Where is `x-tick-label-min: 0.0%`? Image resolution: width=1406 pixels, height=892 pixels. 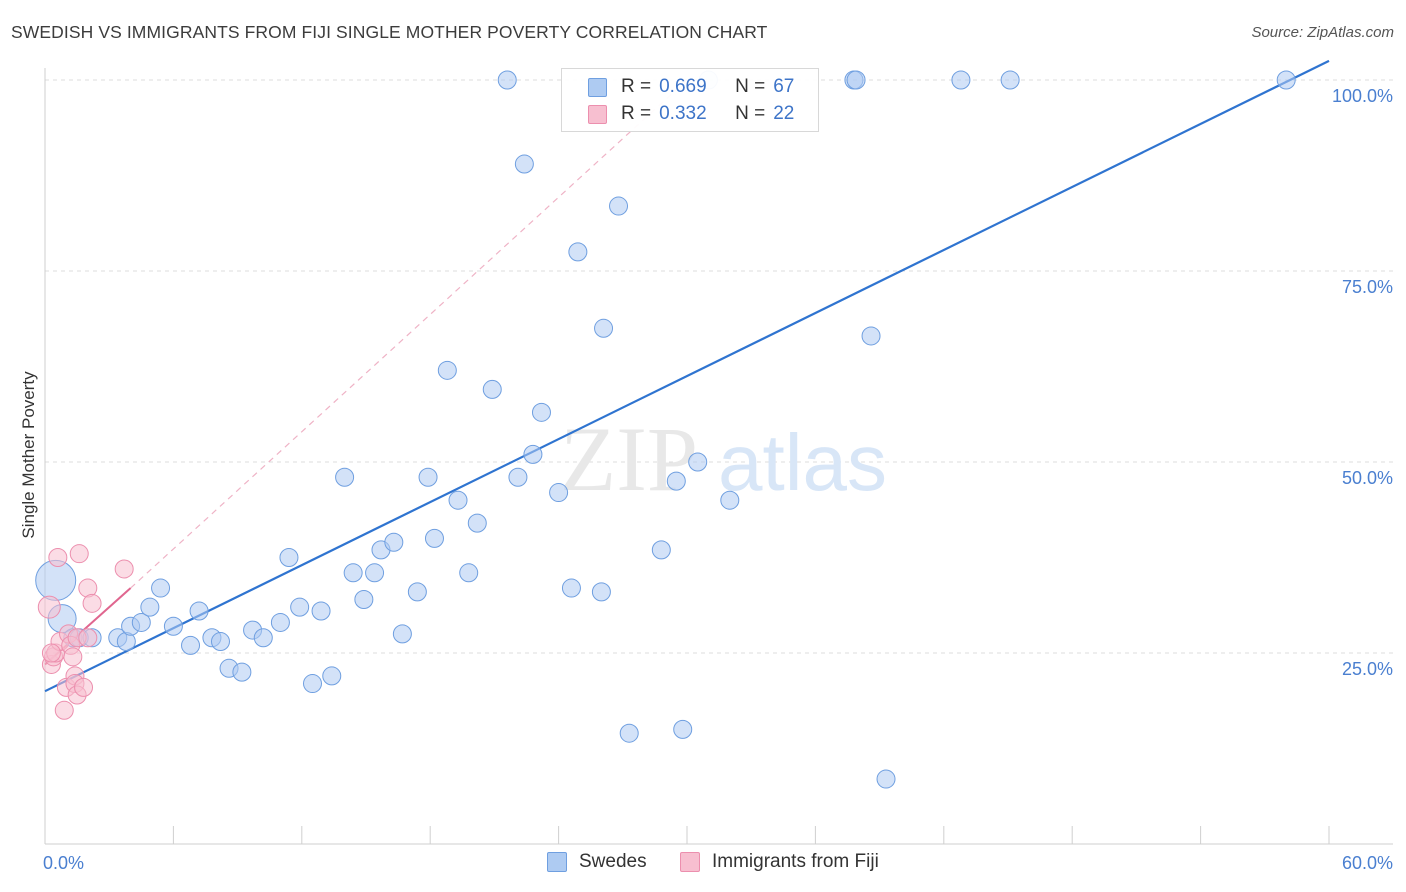
x-tick-label-min: 0.0% is located at coordinates (63, 863).